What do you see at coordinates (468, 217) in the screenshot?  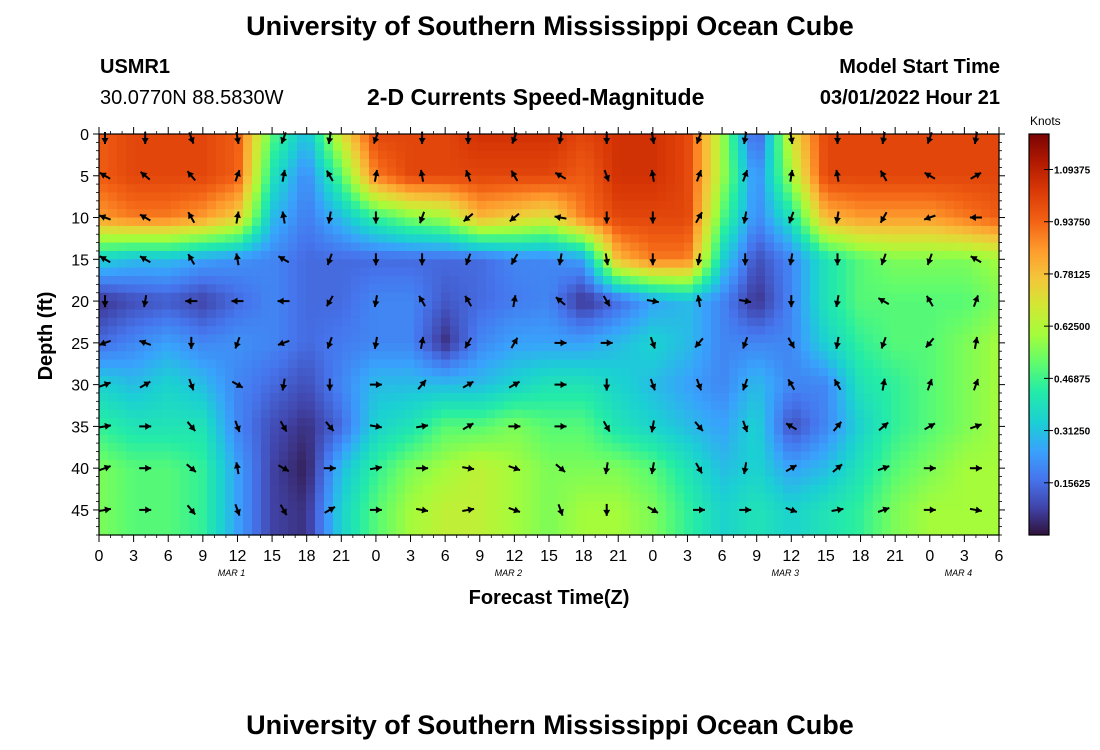 I see `current-arrow` at bounding box center [468, 217].